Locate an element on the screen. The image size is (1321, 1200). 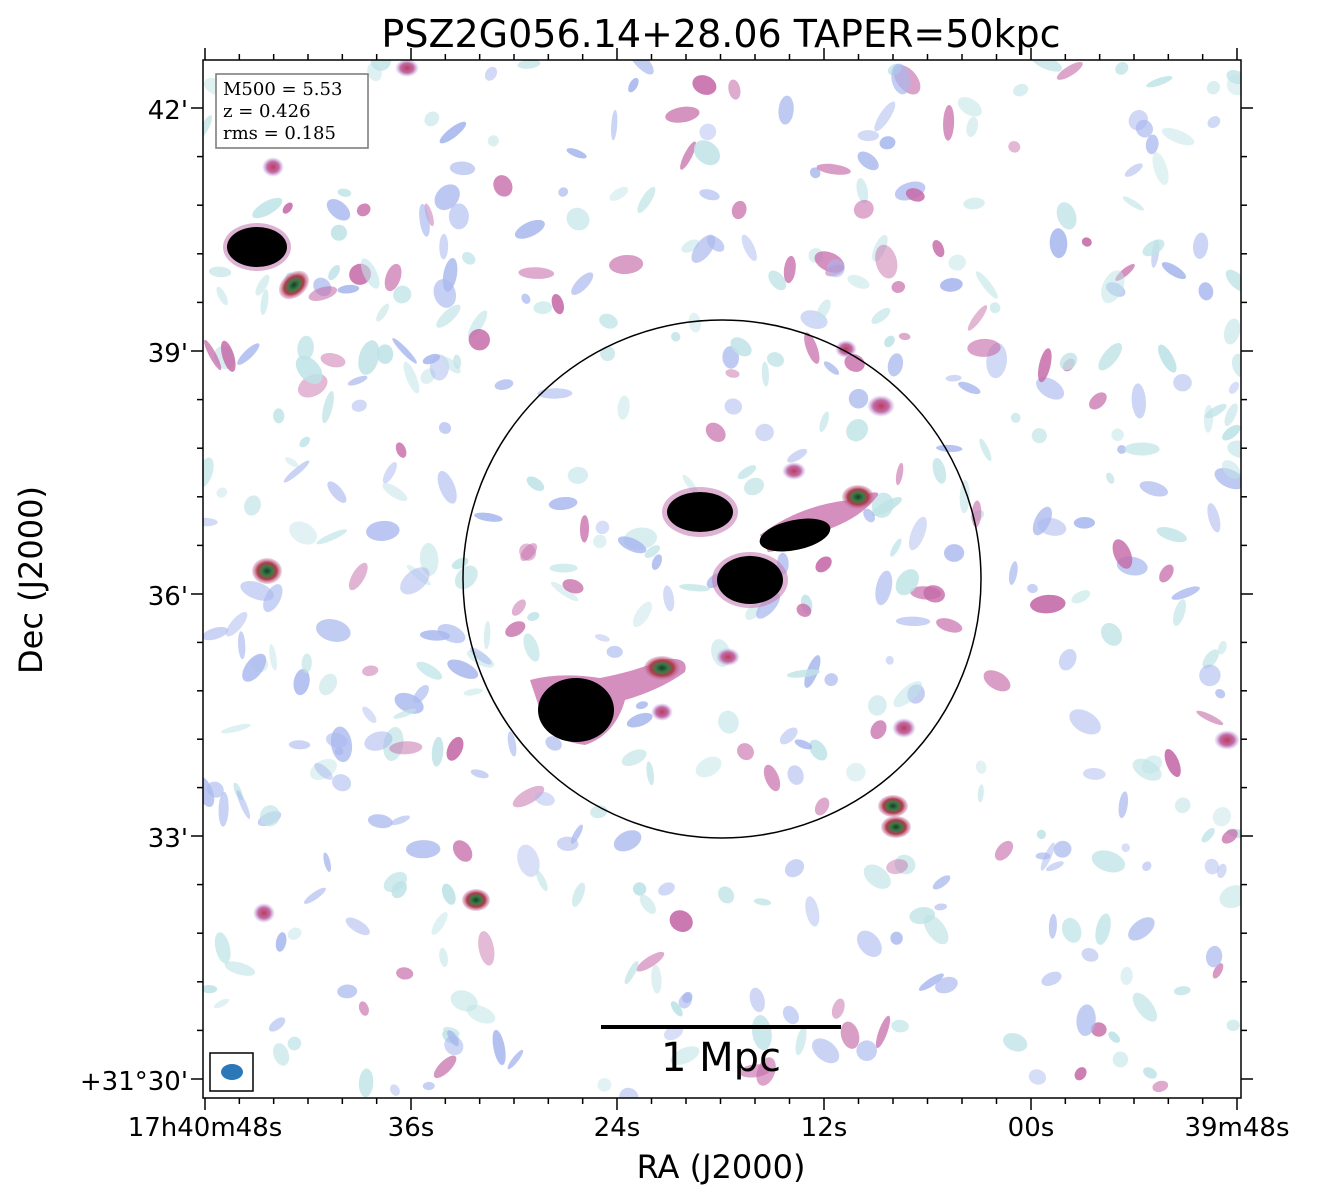
plot-title: PSZ2G056.14+28.06 TAPER=50kpc is located at coordinates (720, 34).